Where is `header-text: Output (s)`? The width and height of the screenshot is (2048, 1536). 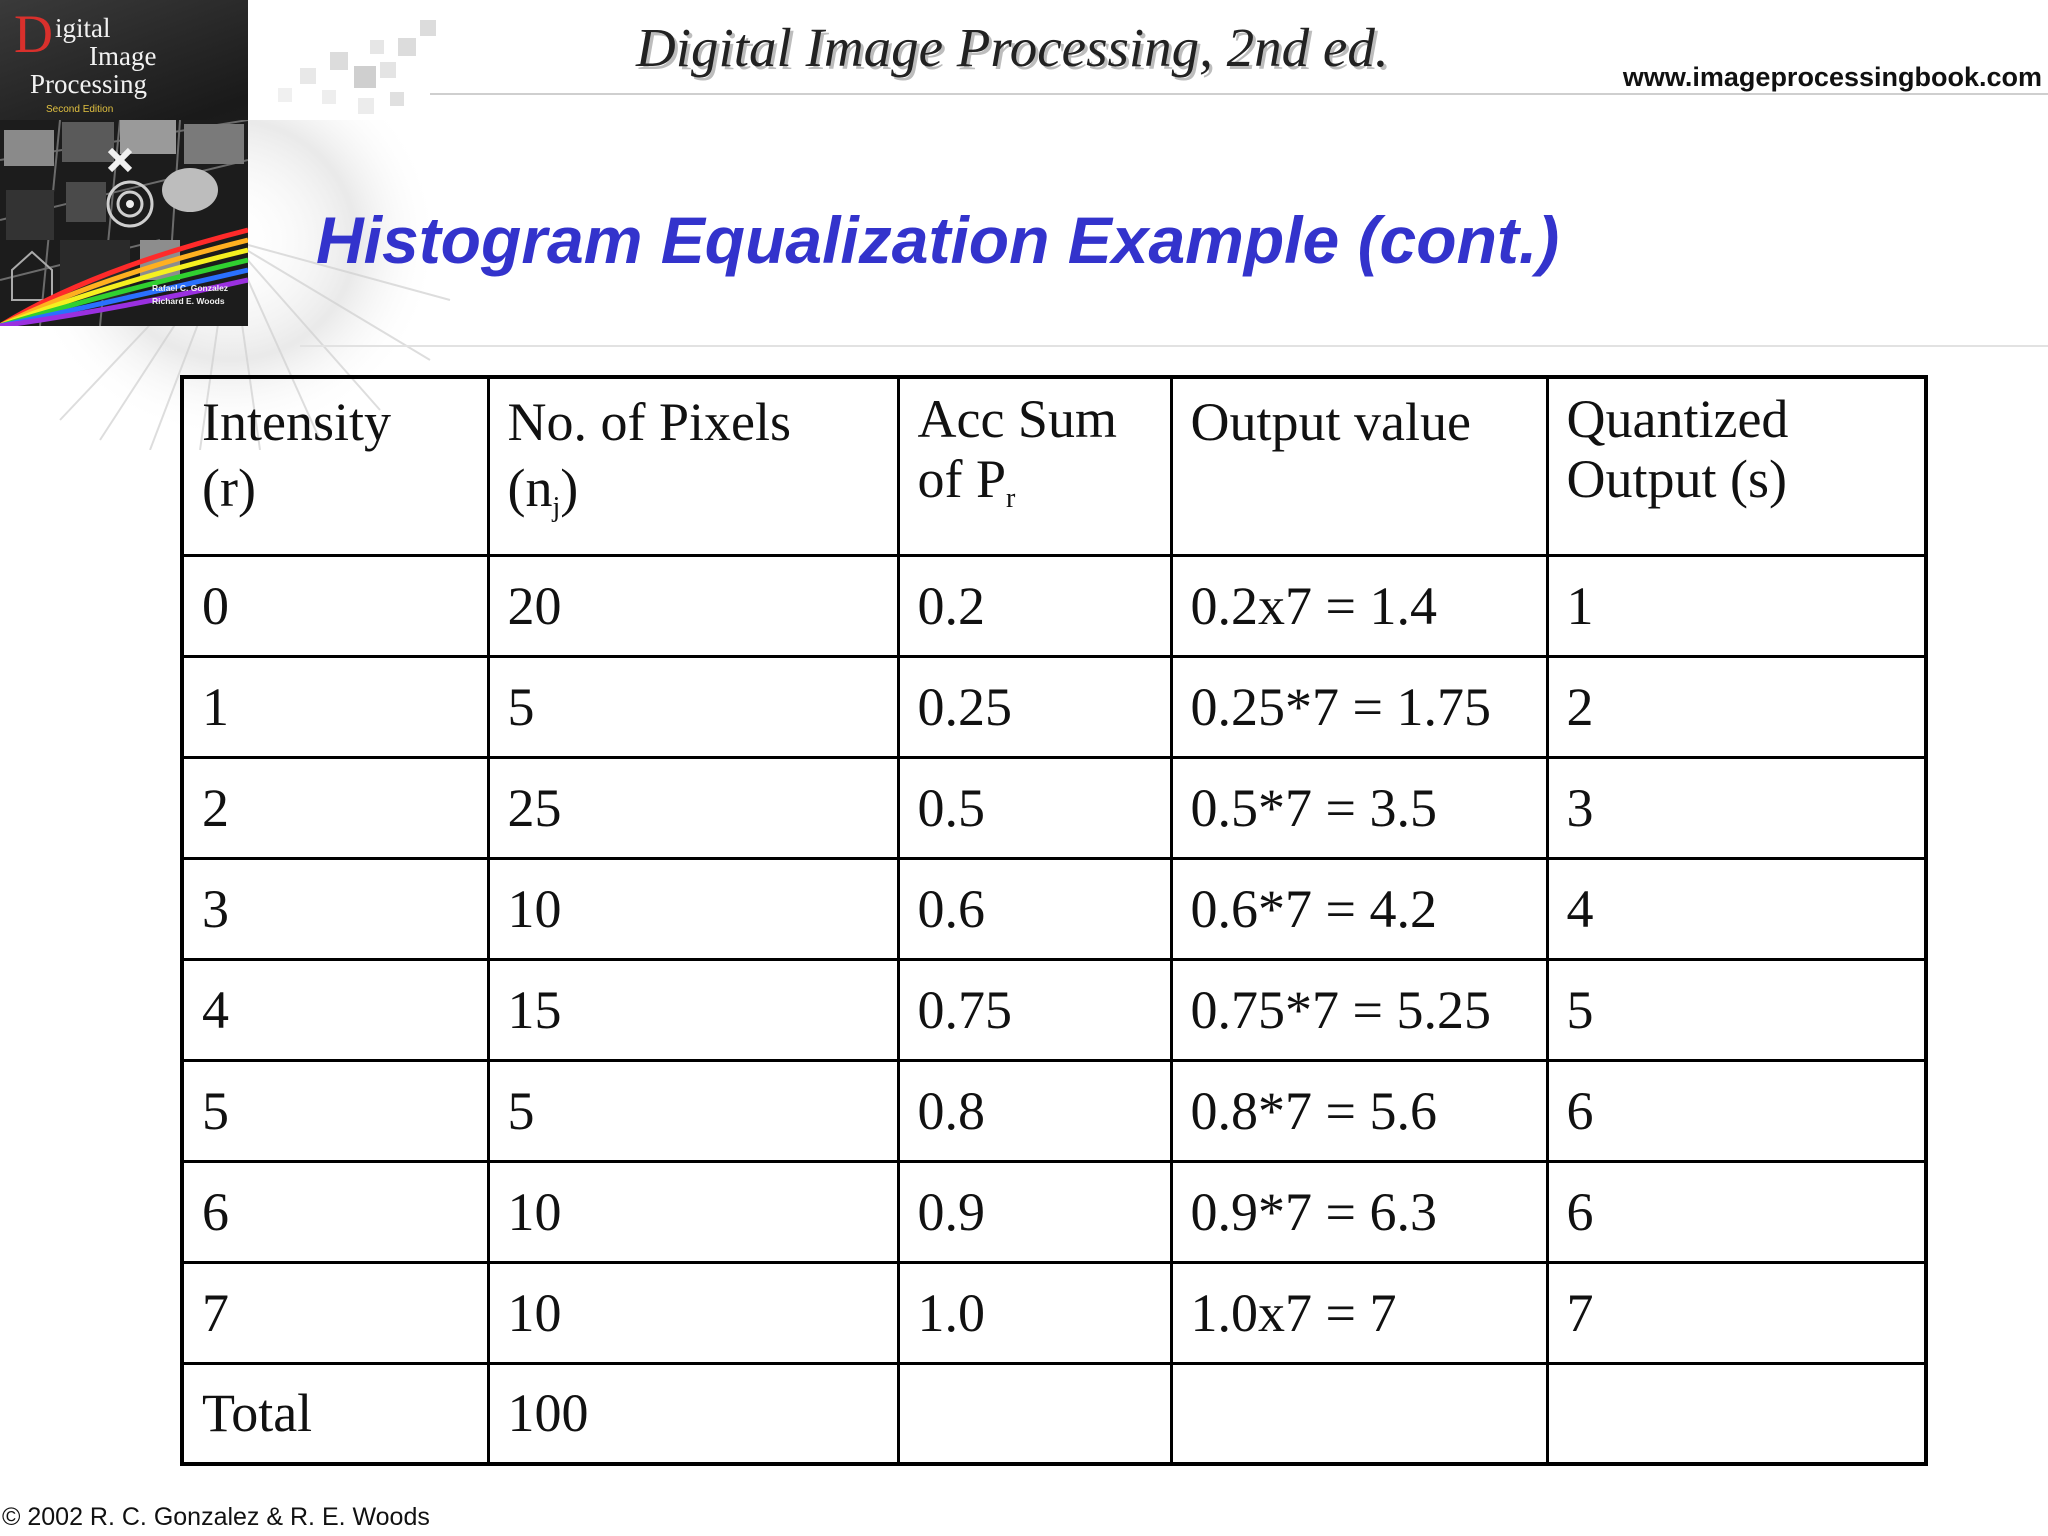
header-text: Output (s) is located at coordinates (1676, 479).